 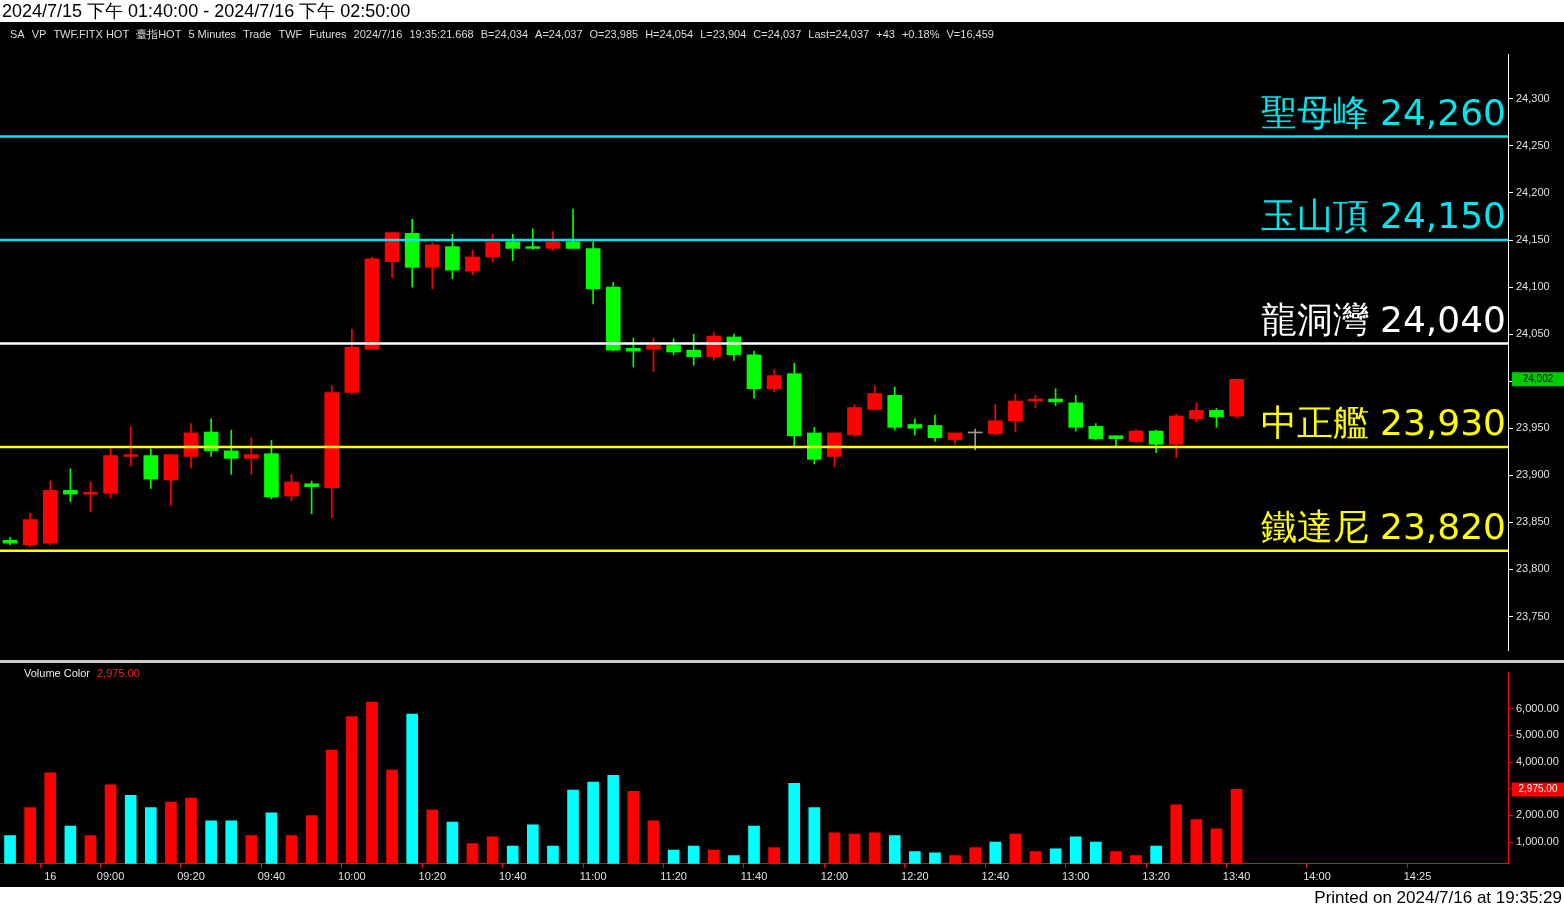 I want to click on text: Trade, so click(x=257, y=34).